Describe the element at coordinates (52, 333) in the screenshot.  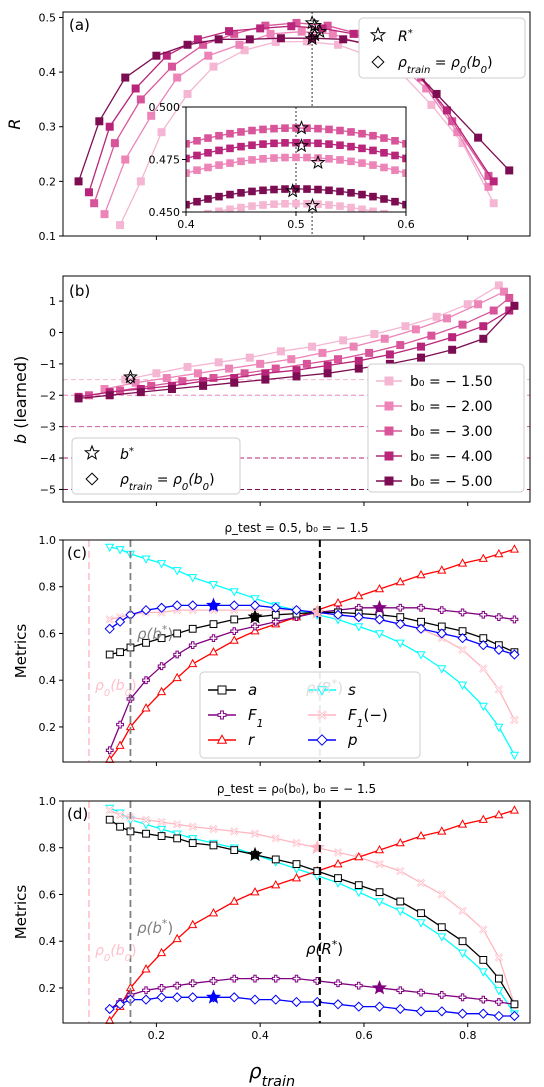
I see `panel-b-ytick-label: 0` at that location.